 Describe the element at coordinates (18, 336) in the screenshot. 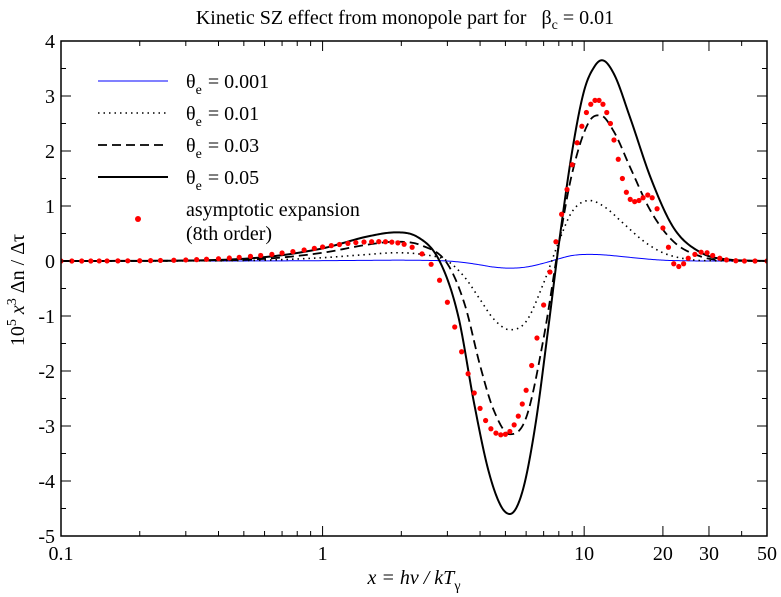

I see `y-axis-label-ten: 10` at that location.